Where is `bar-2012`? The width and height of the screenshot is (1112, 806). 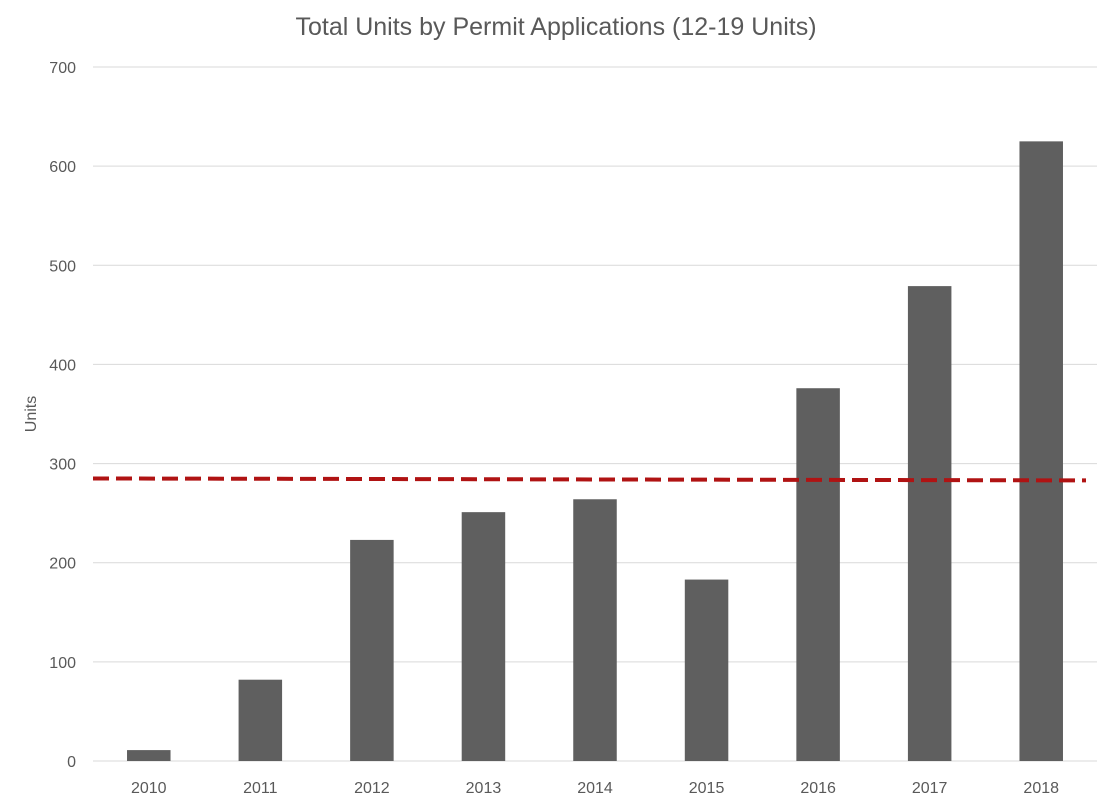
bar-2012 is located at coordinates (372, 650).